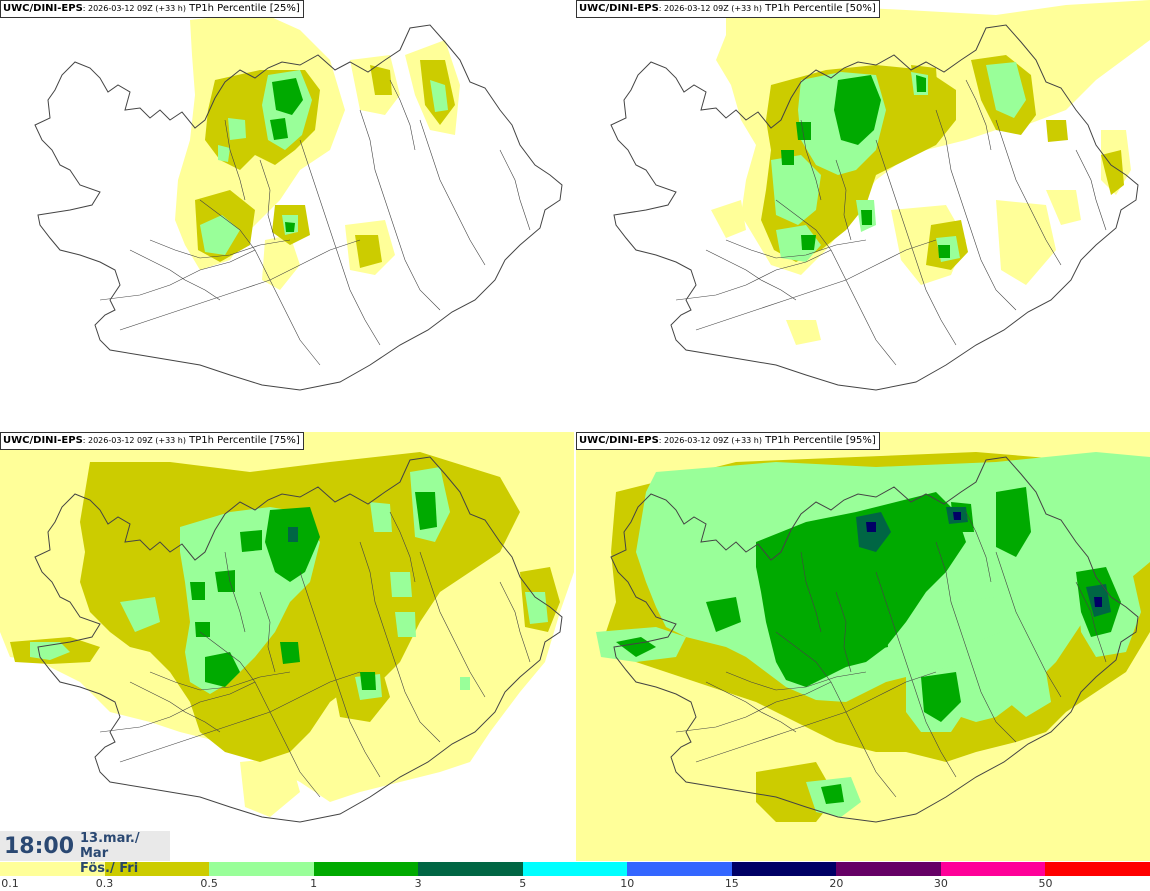 The image size is (1150, 891). I want to click on legend-label: 0.1, so click(10, 883).